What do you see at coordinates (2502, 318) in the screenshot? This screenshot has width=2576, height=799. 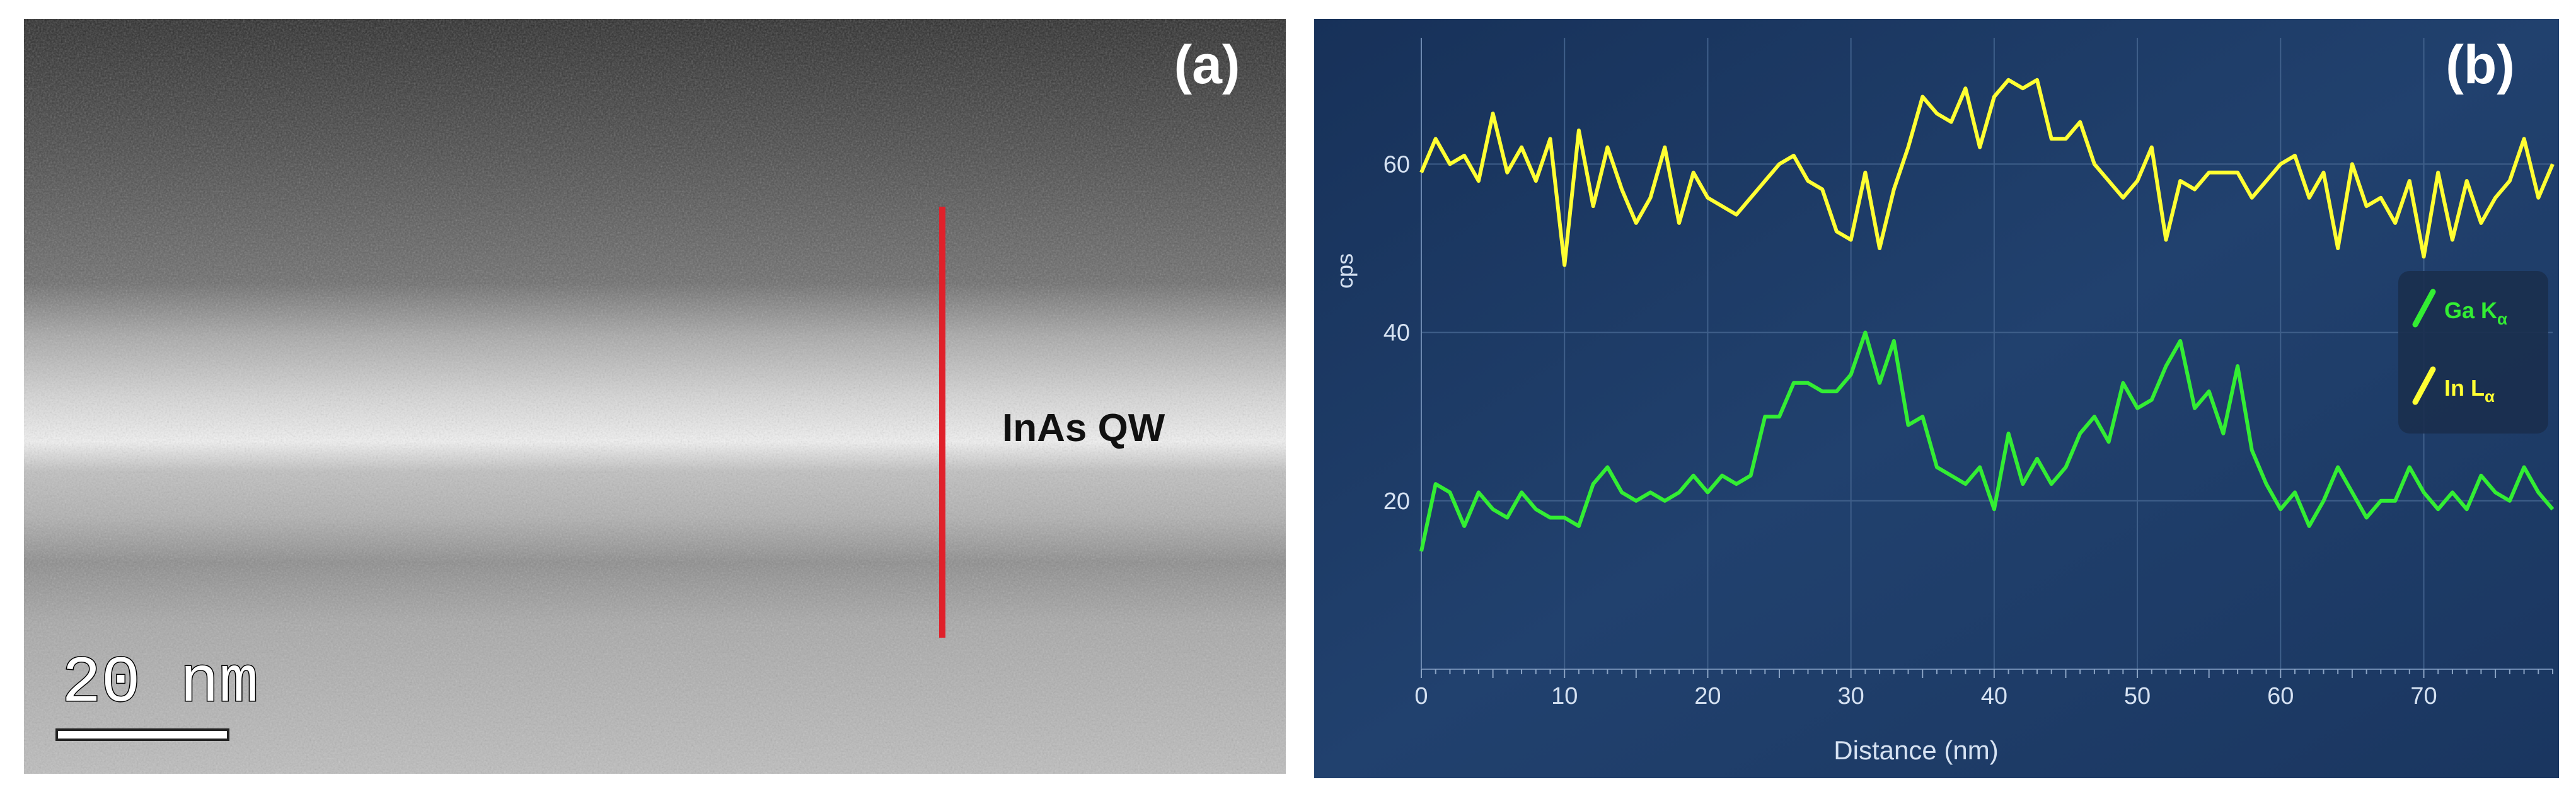 I see `legend-label-ga-subscript: α` at bounding box center [2502, 318].